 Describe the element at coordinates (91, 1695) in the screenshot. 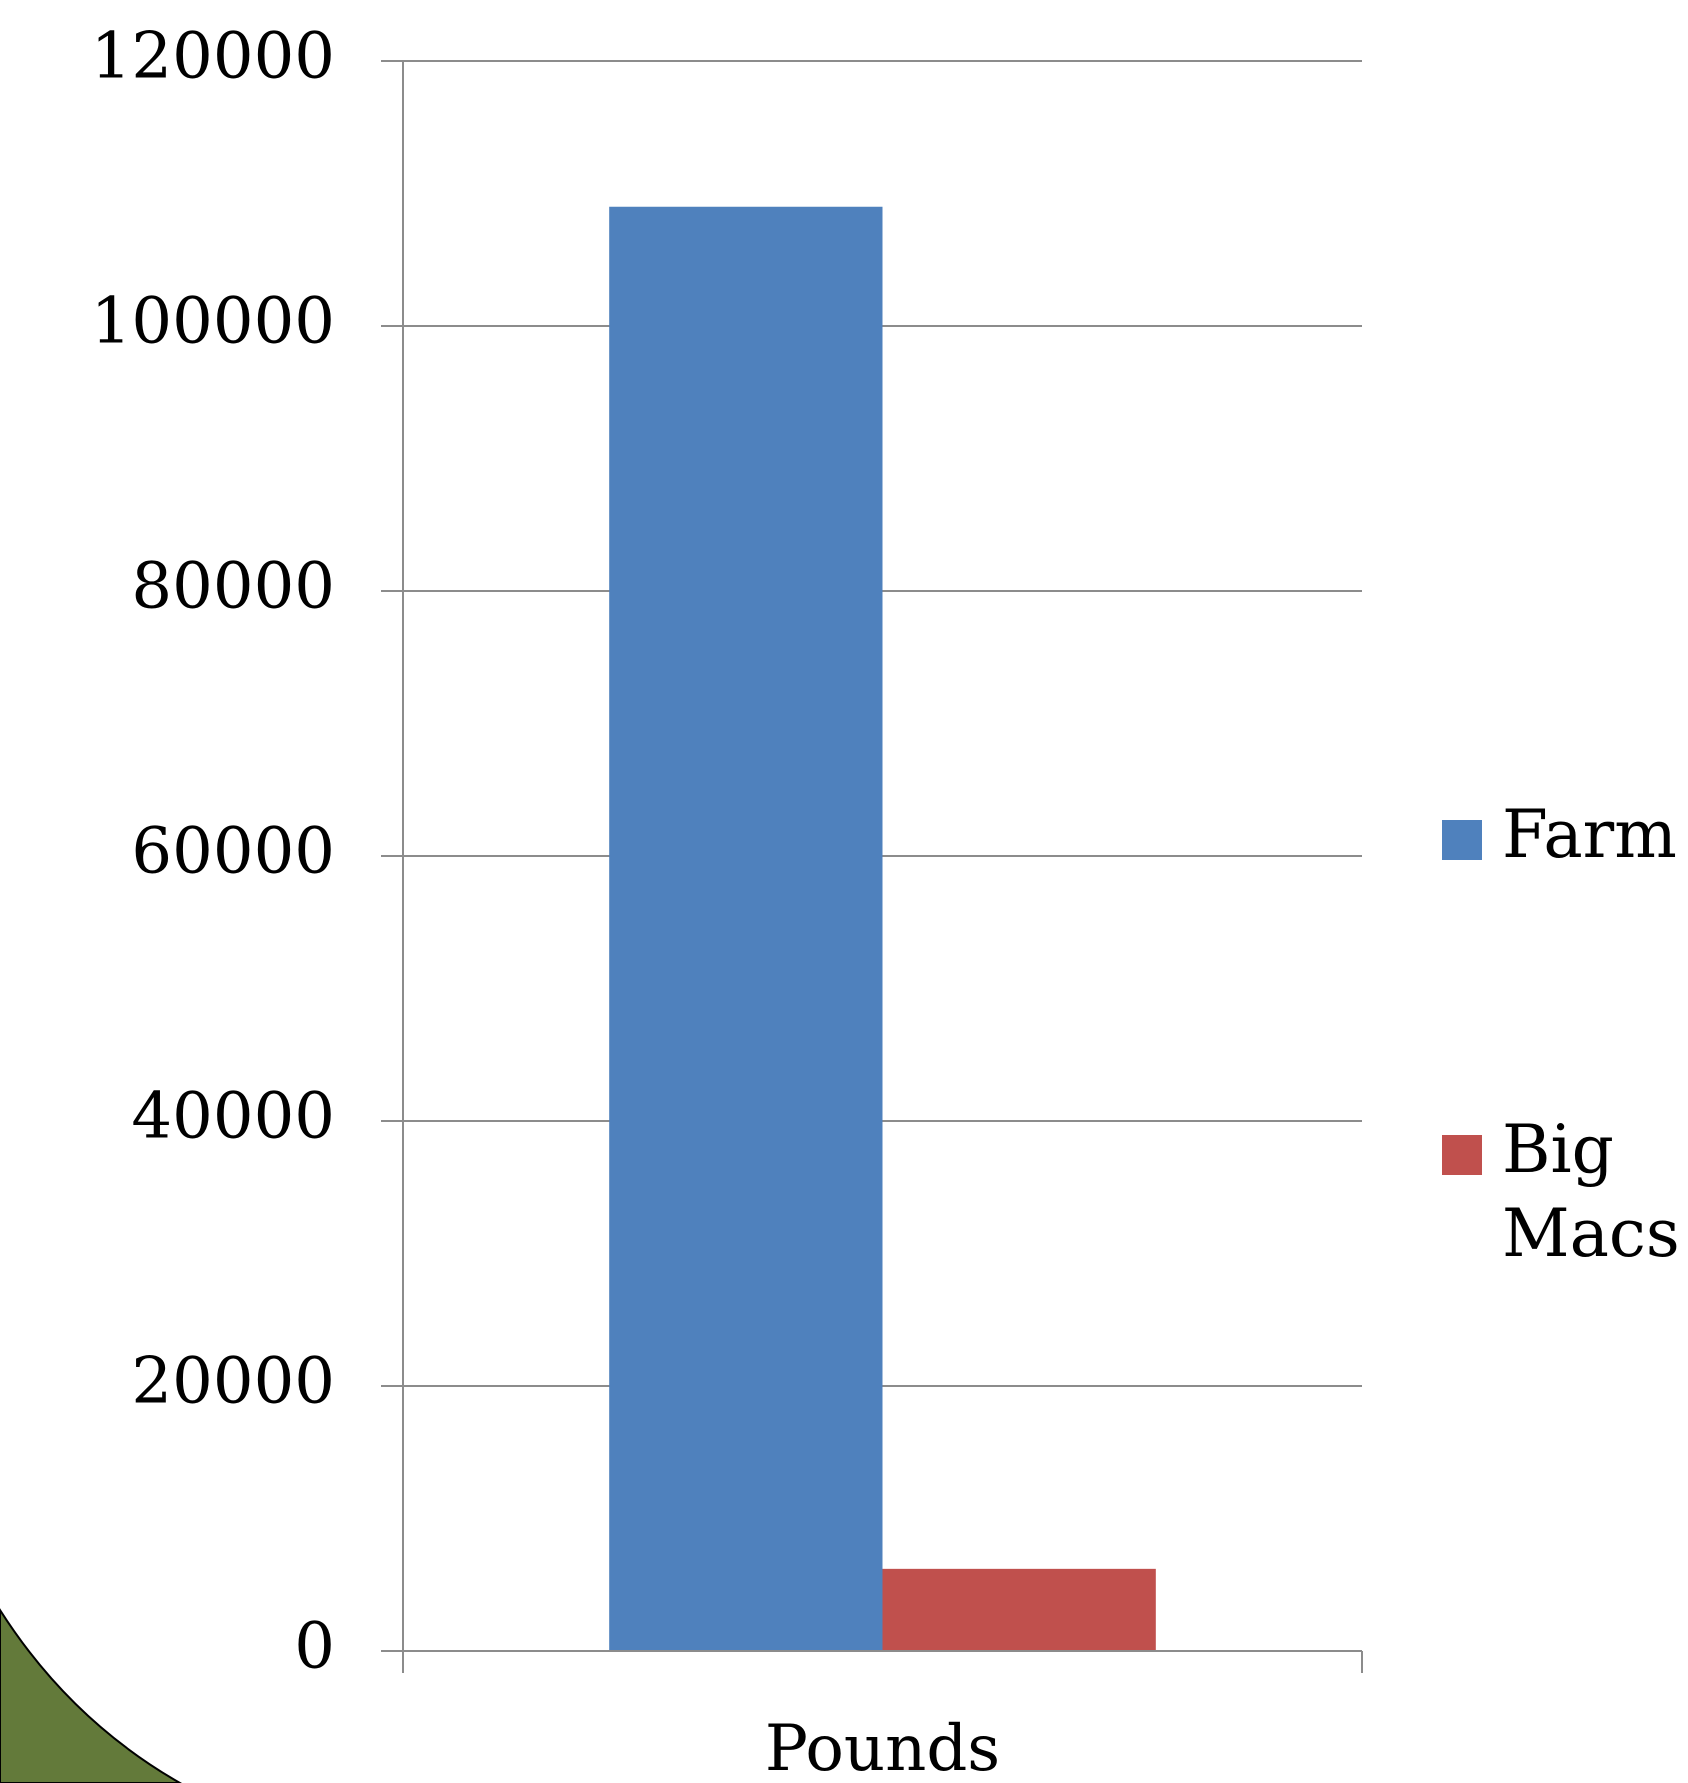

I see `decorative-green-circle` at that location.